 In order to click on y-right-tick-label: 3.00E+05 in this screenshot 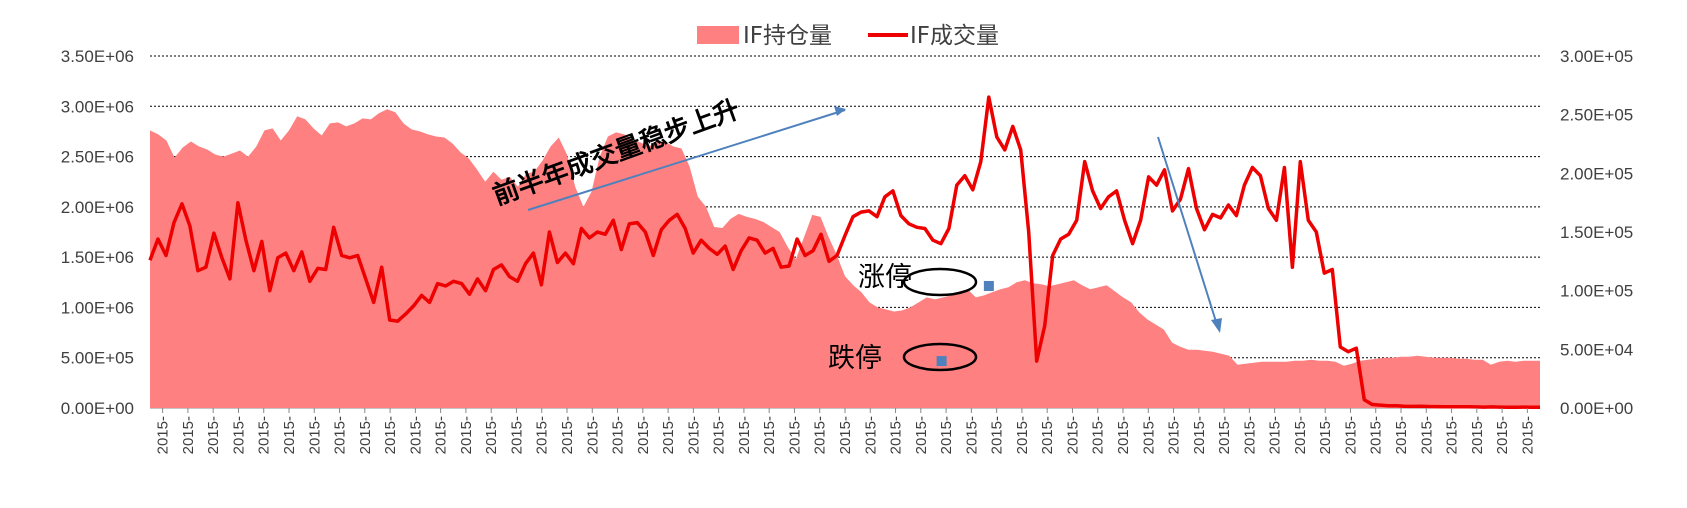, I will do `click(1596, 56)`.